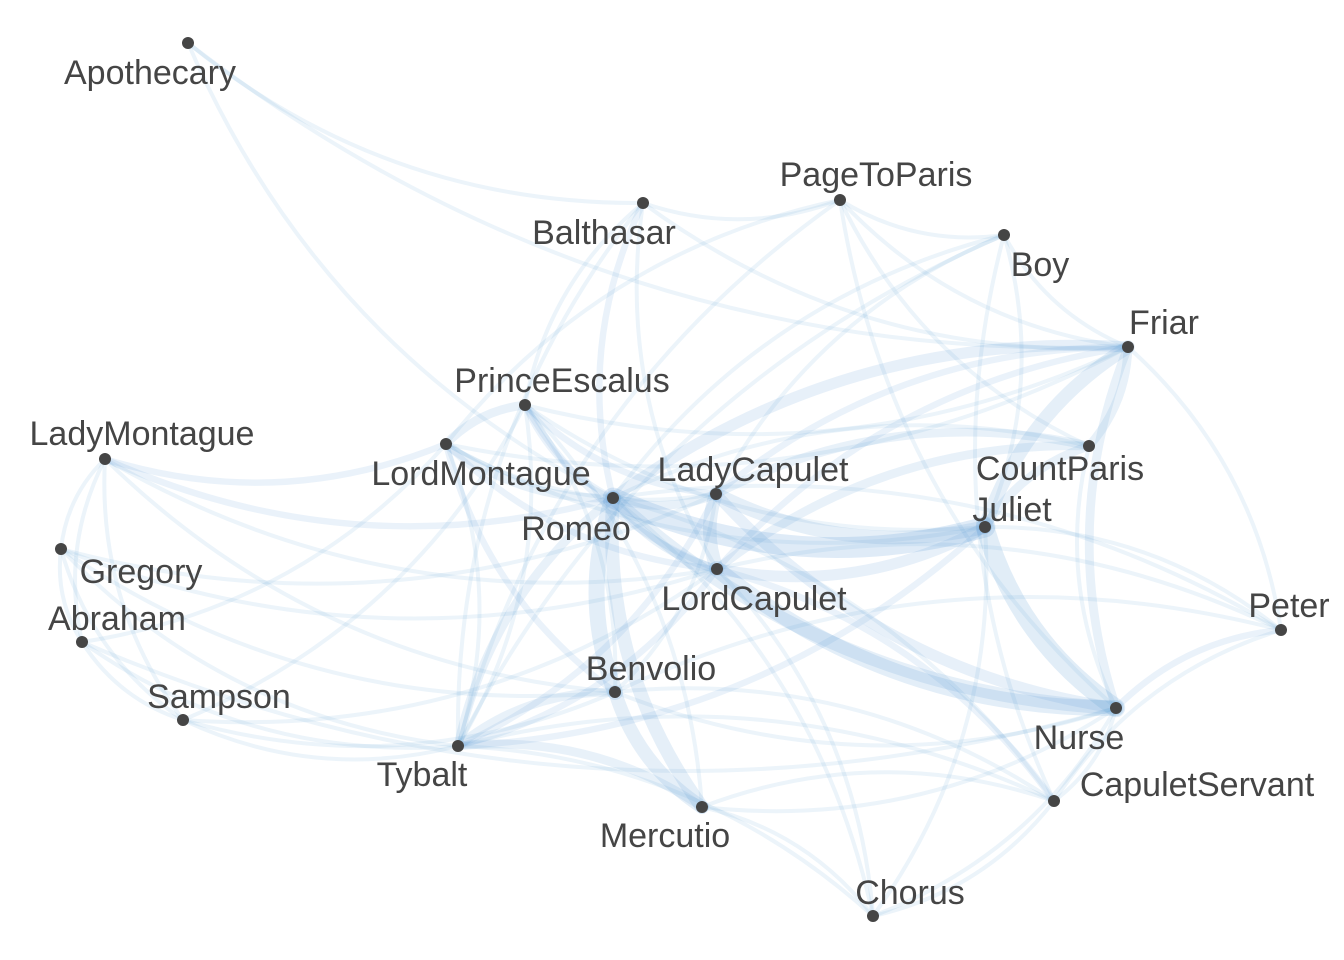 The image size is (1344, 960). I want to click on edge-peter-juliet, so click(1133, 578).